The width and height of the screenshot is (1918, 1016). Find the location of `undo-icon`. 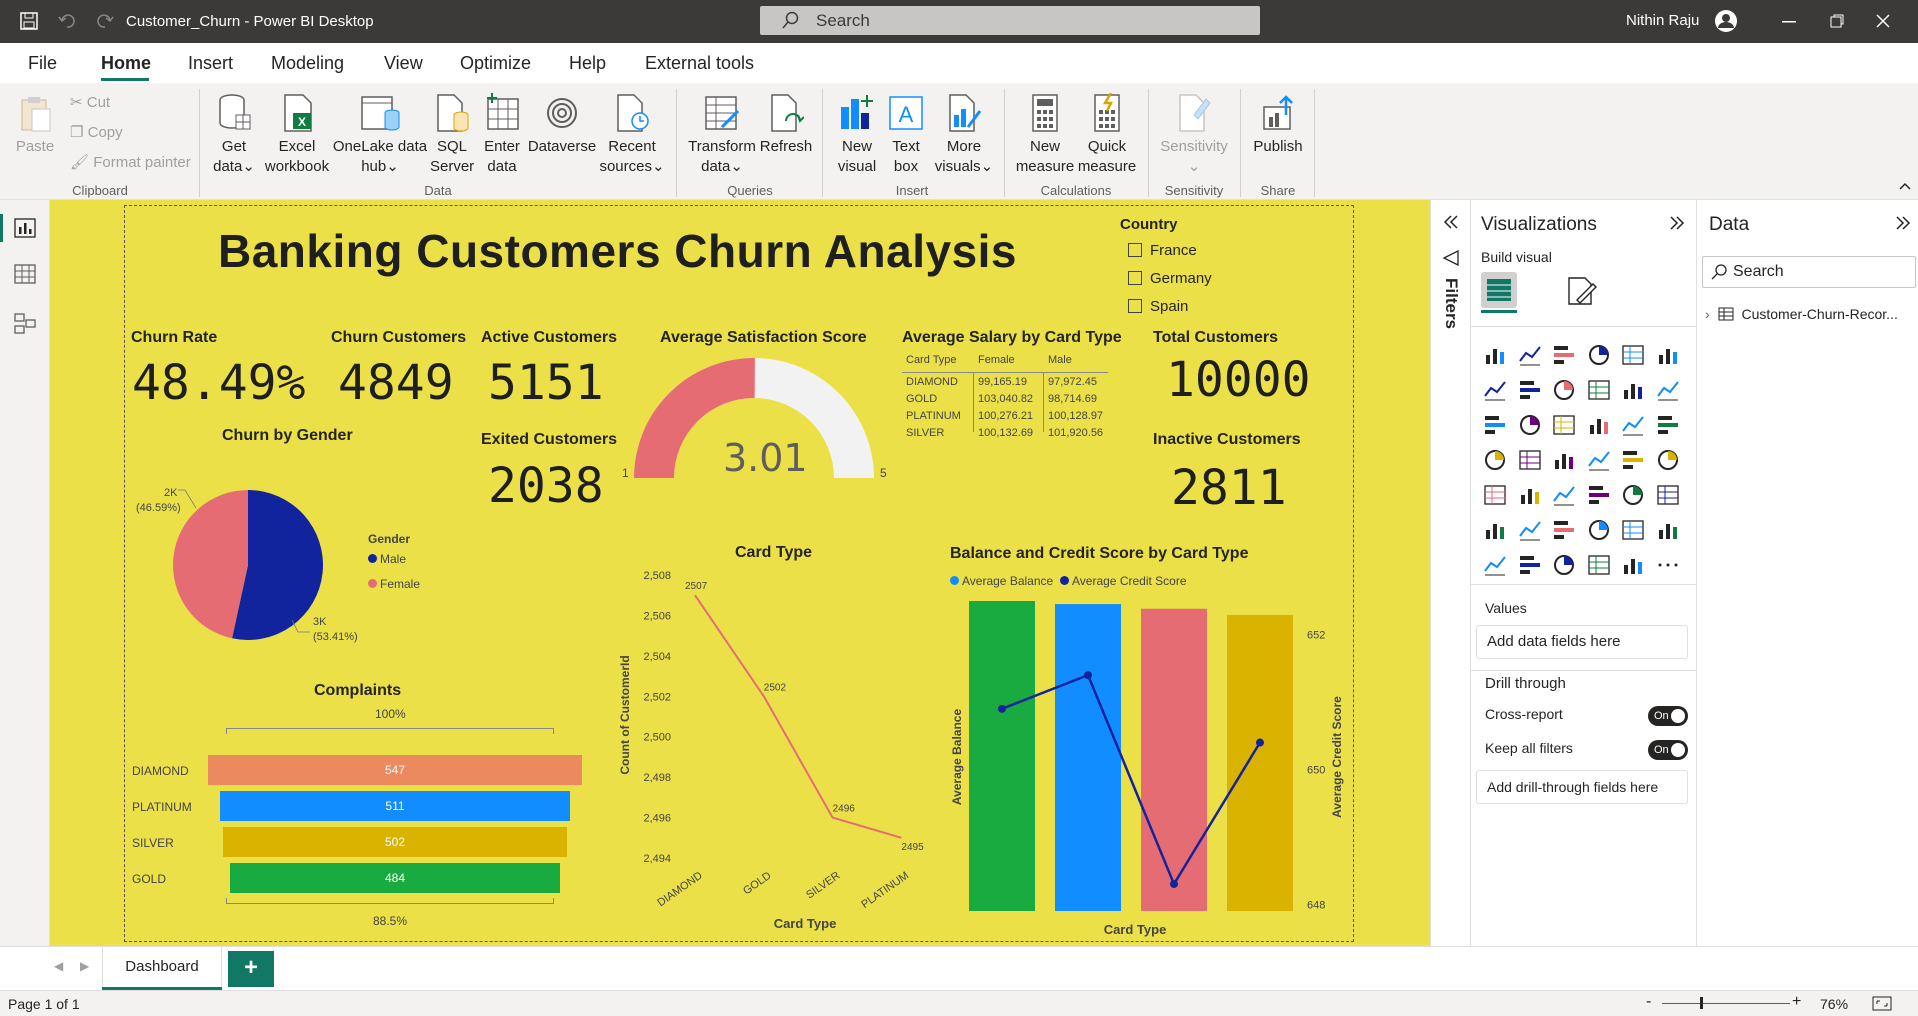

undo-icon is located at coordinates (67, 21).